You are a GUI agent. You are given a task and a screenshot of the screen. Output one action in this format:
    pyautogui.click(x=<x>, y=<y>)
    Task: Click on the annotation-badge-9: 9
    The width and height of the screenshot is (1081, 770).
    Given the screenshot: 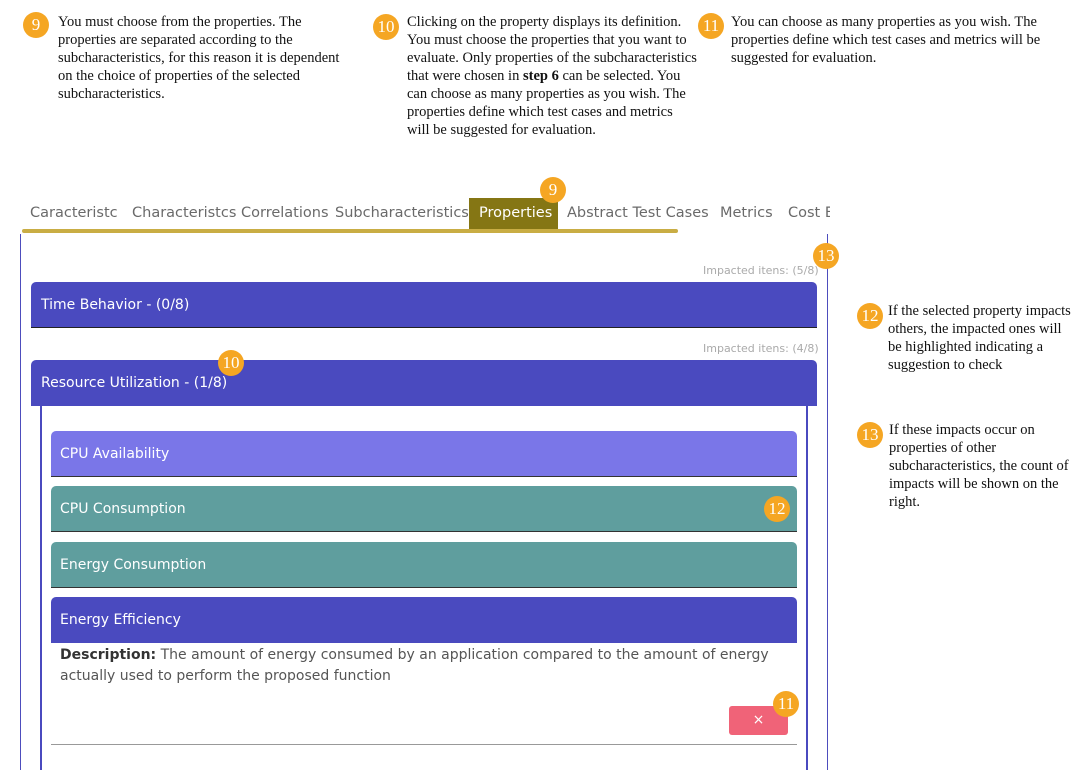 What is the action you would take?
    pyautogui.click(x=36, y=25)
    